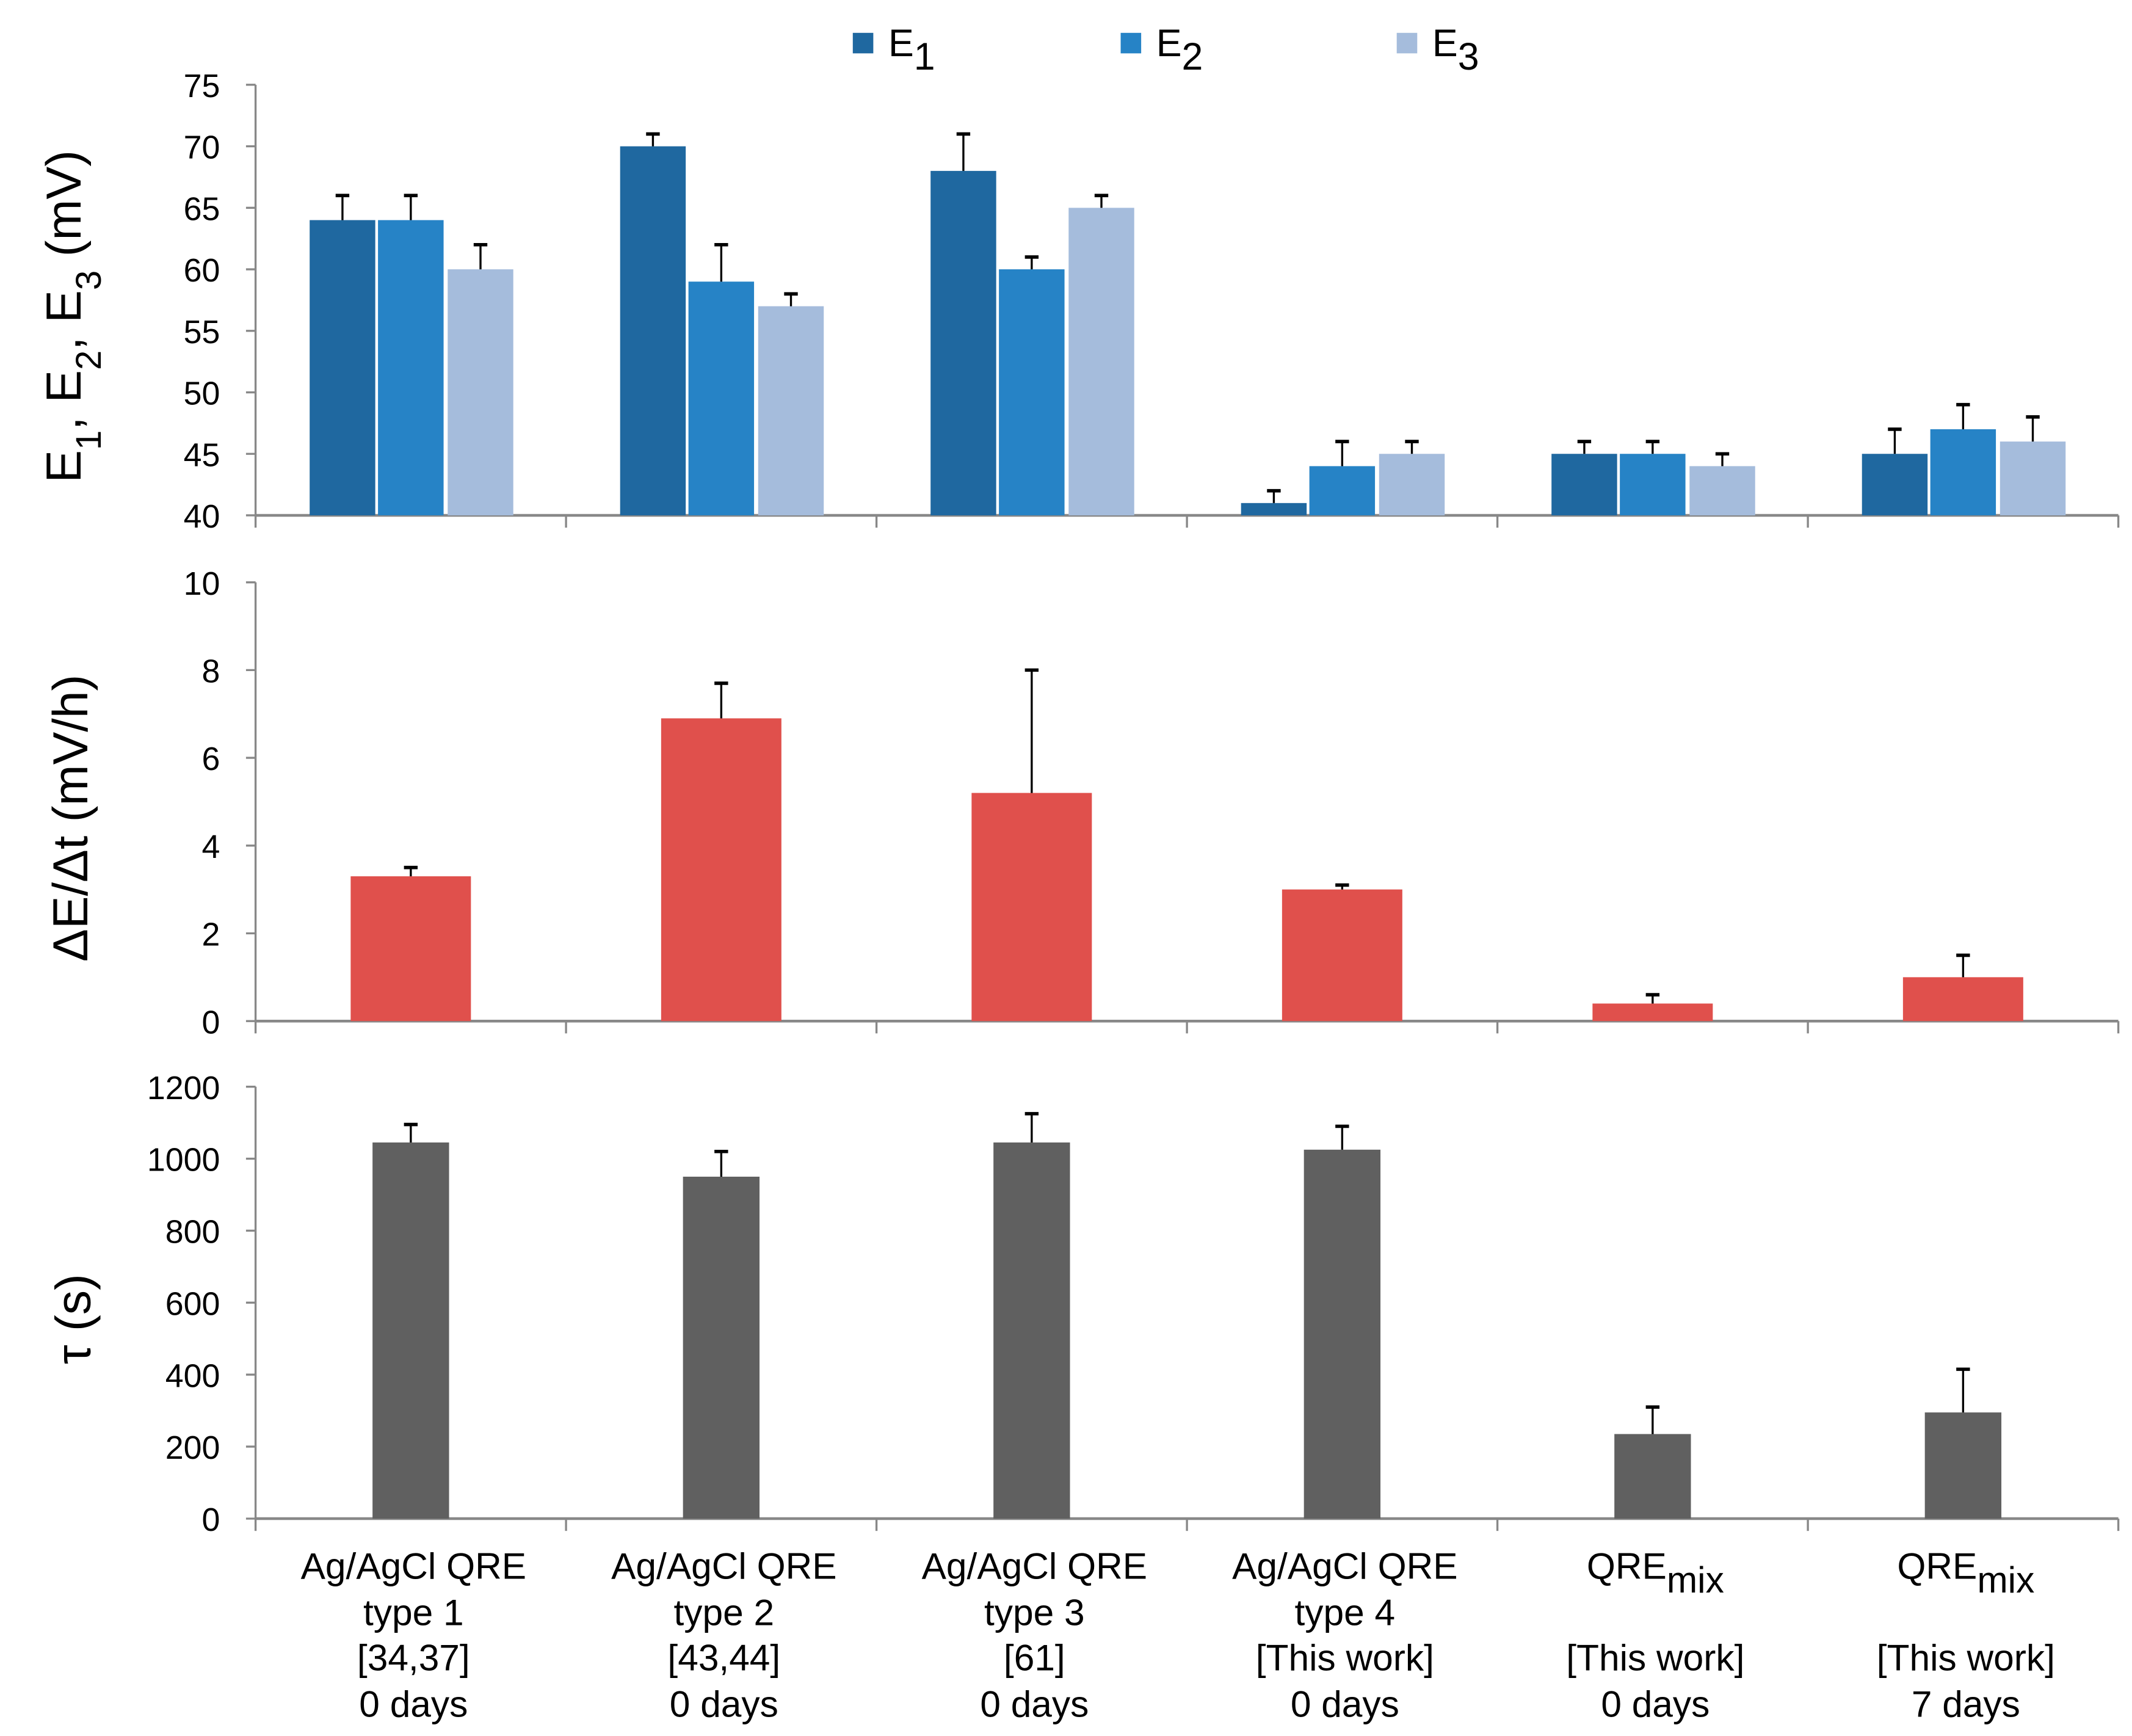  I want to click on category-label-text: type 1, so click(413, 1613).